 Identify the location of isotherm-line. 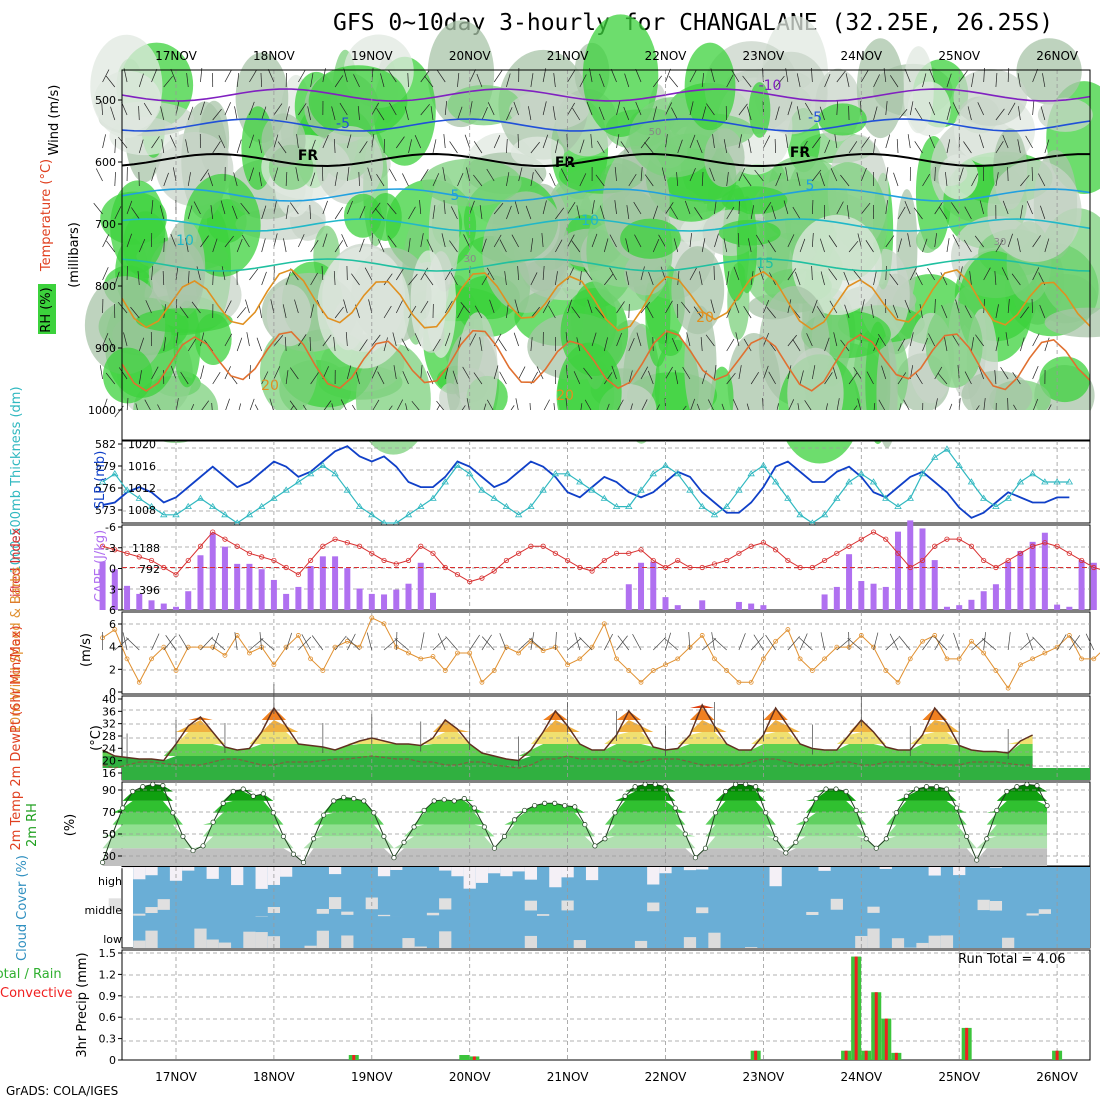
(606, 265).